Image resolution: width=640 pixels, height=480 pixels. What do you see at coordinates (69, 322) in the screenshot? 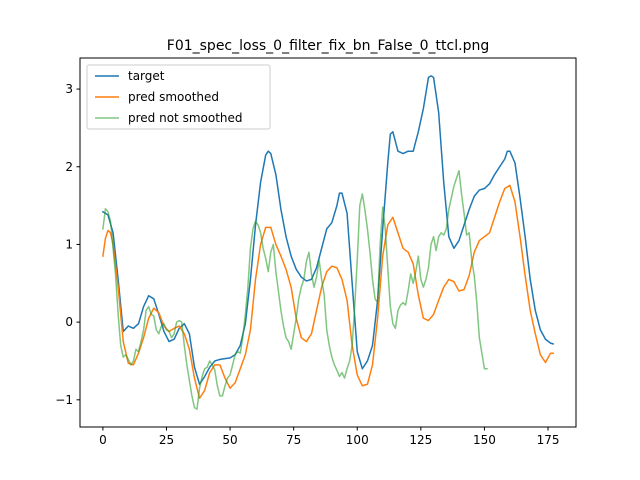
I see `y-tick-label: 0` at bounding box center [69, 322].